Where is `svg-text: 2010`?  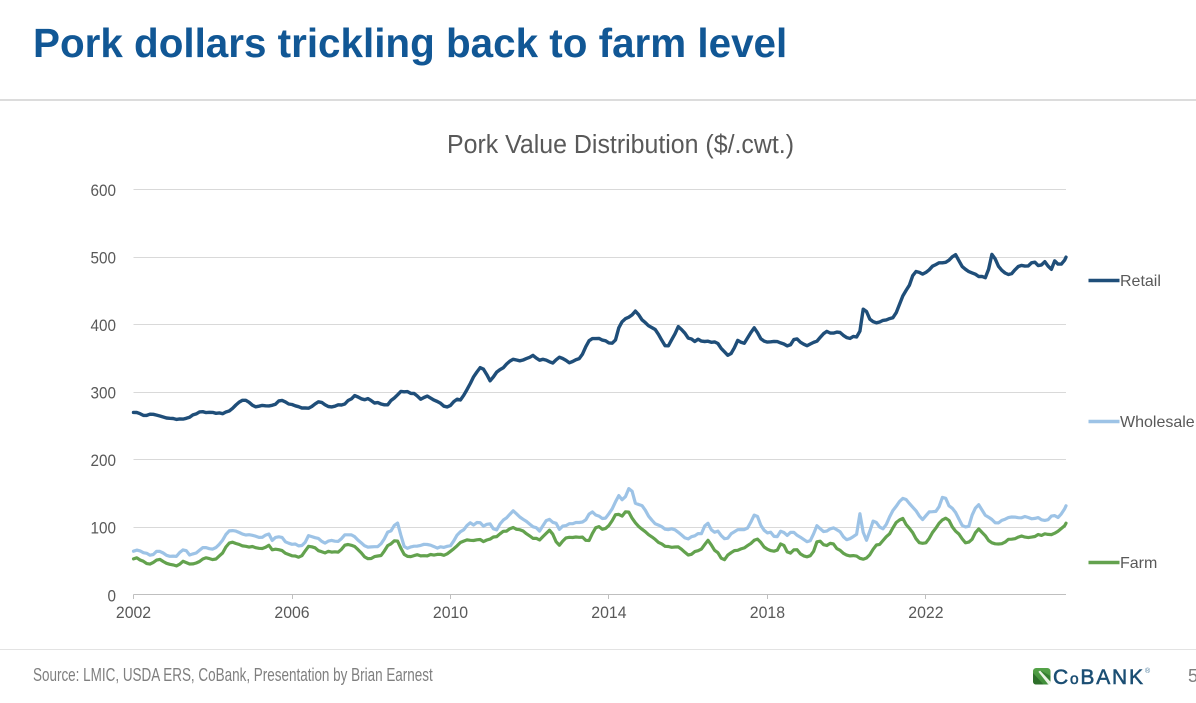 svg-text: 2010 is located at coordinates (450, 612).